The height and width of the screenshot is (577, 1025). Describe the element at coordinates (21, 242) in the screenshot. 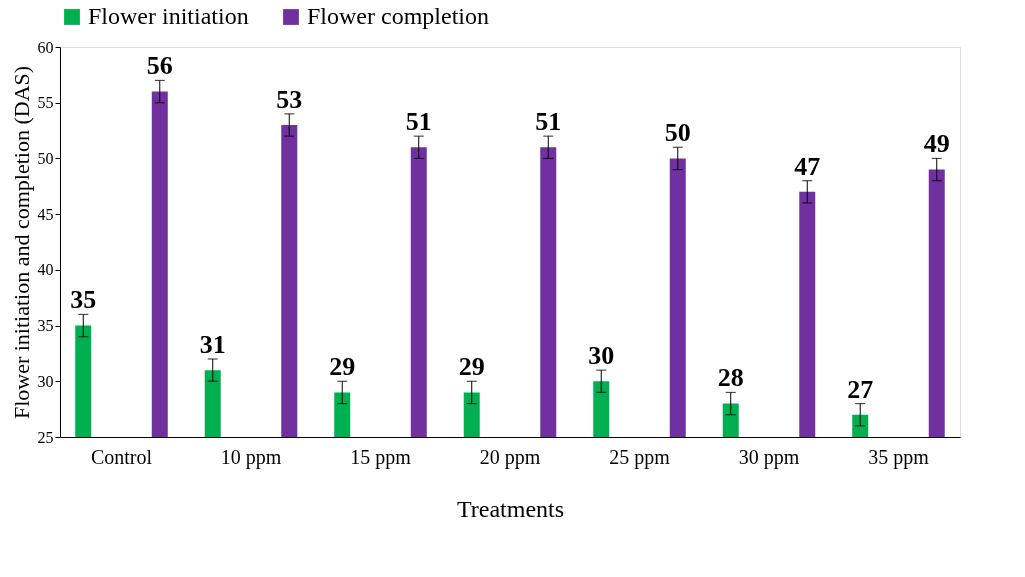

I see `y-axis-title: Flower initiation and completion (DAS)` at that location.